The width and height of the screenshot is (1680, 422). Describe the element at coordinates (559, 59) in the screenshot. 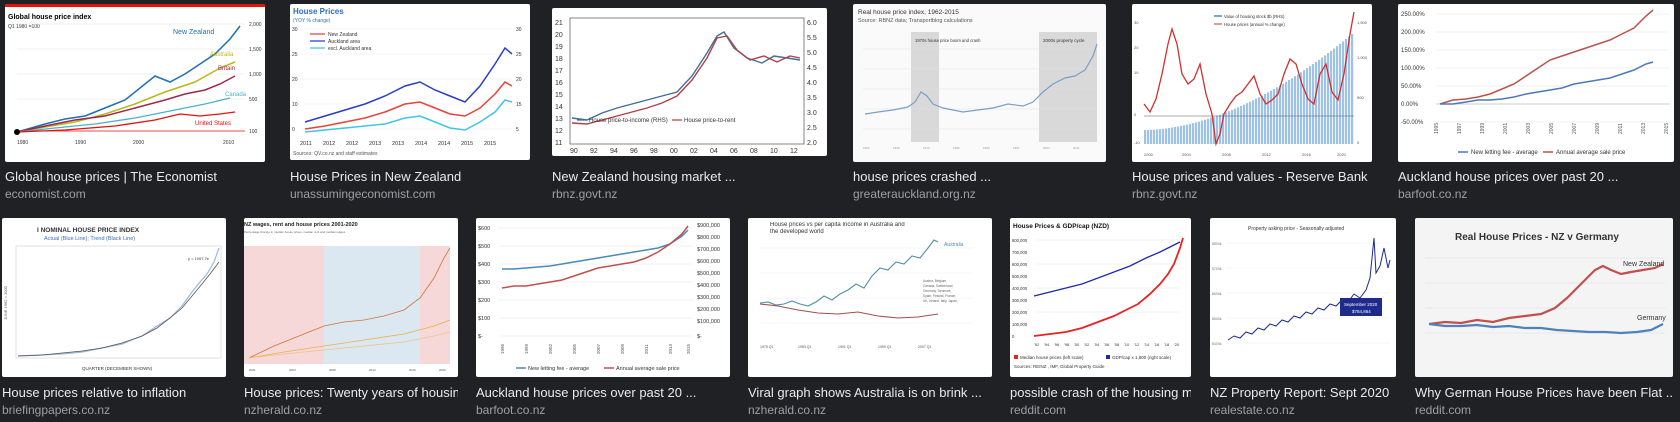

I see `tick-label: 18` at that location.